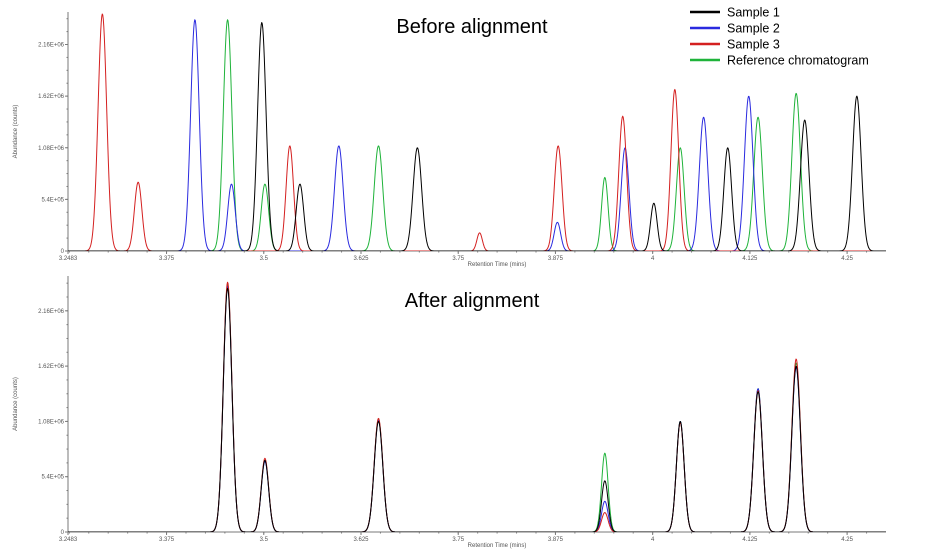  Describe the element at coordinates (753, 45) in the screenshot. I see `legend-label: Sample 3` at that location.